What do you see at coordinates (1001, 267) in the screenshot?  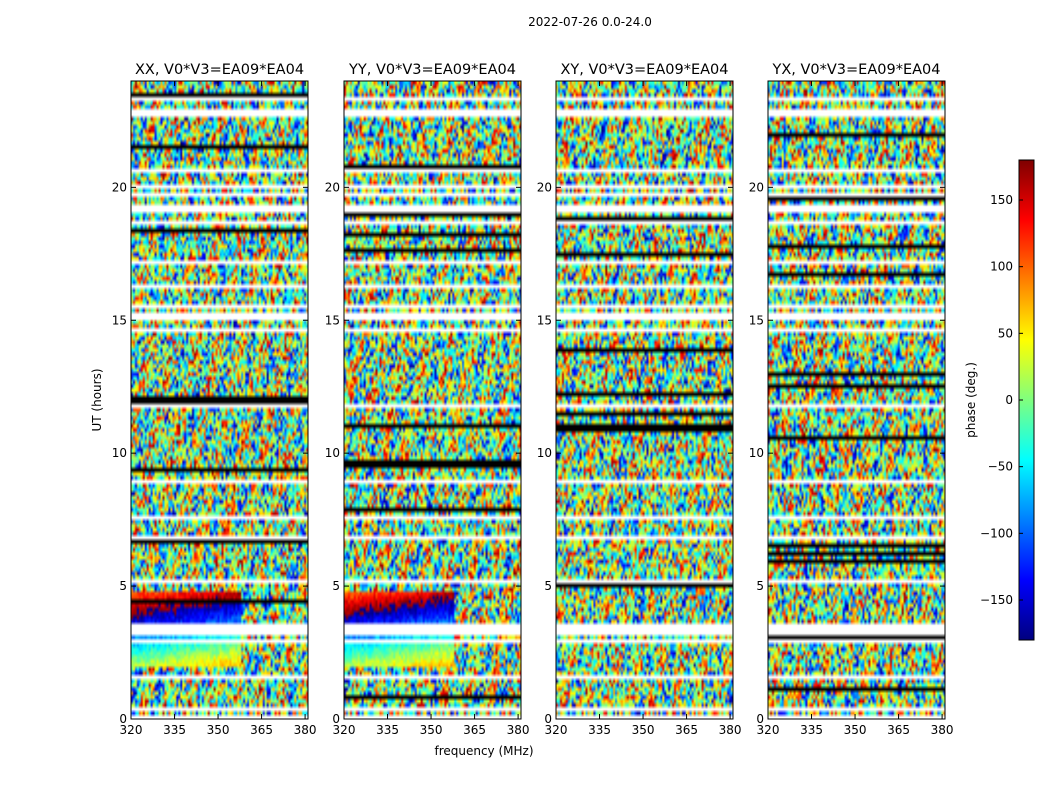 I see `colorbar-tick-label: 100` at bounding box center [1001, 267].